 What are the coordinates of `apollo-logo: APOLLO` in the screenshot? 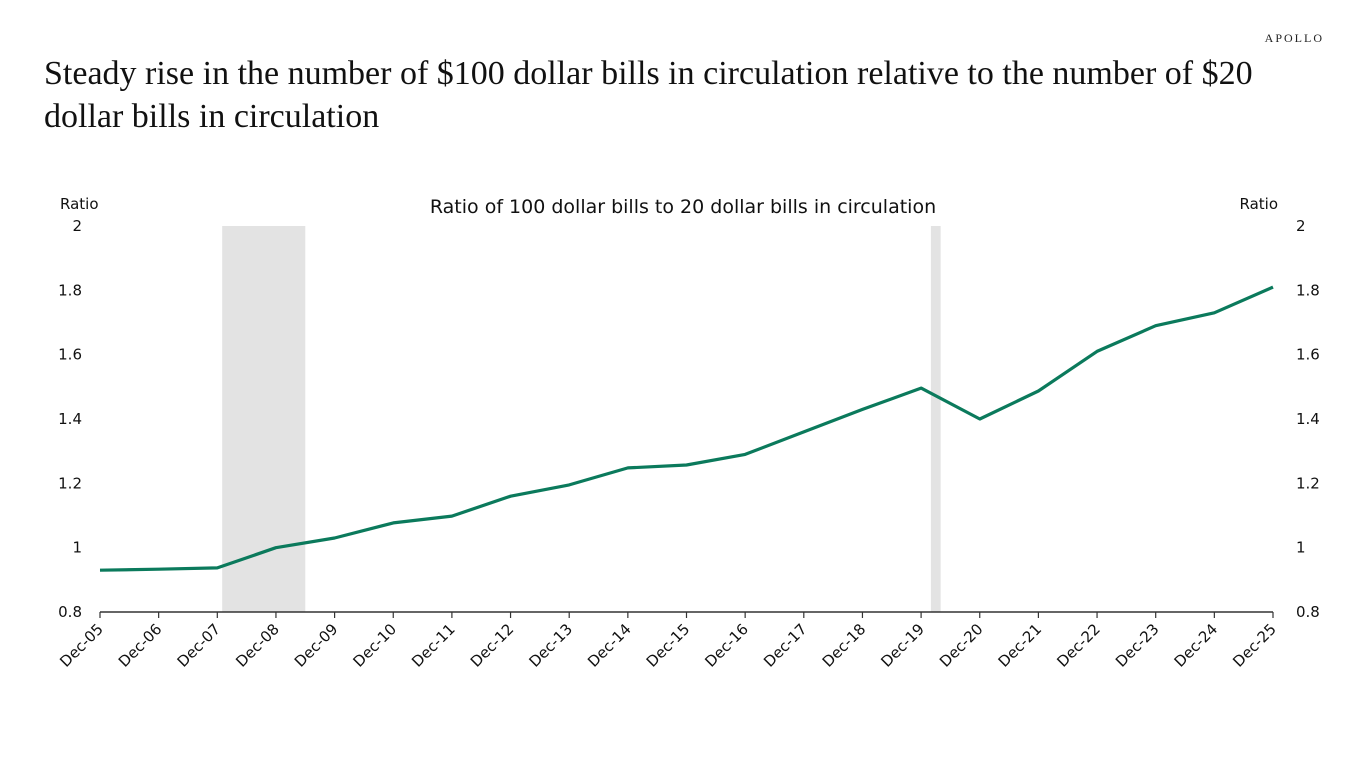 It's located at (1294, 38).